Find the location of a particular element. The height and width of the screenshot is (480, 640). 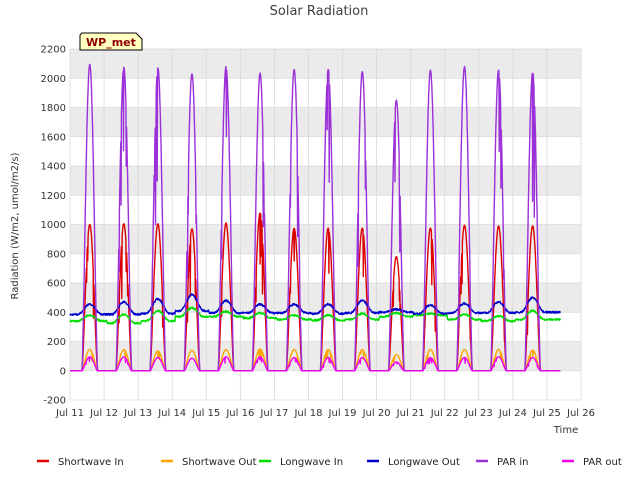

x-tick-label: Jul 22 is located at coordinates (444, 413).